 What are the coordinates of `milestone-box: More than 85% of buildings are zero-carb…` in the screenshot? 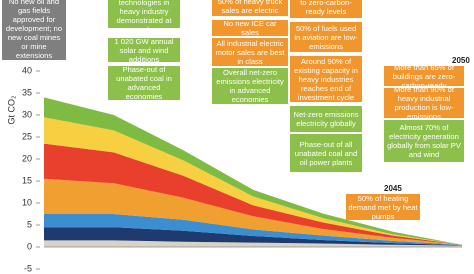 It's located at (424, 76).